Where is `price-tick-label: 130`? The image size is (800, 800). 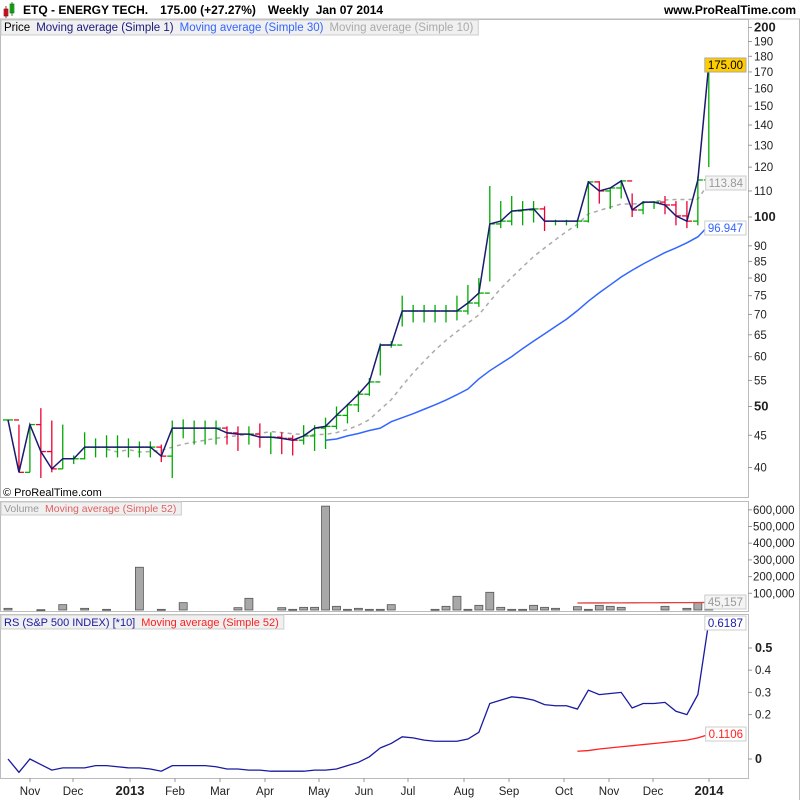
price-tick-label: 130 is located at coordinates (763, 146).